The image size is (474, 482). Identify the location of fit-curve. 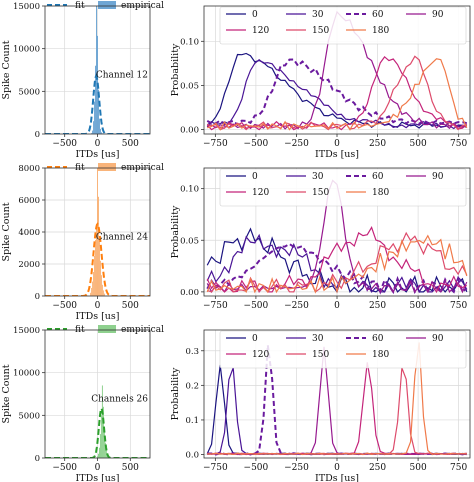
(97, 431).